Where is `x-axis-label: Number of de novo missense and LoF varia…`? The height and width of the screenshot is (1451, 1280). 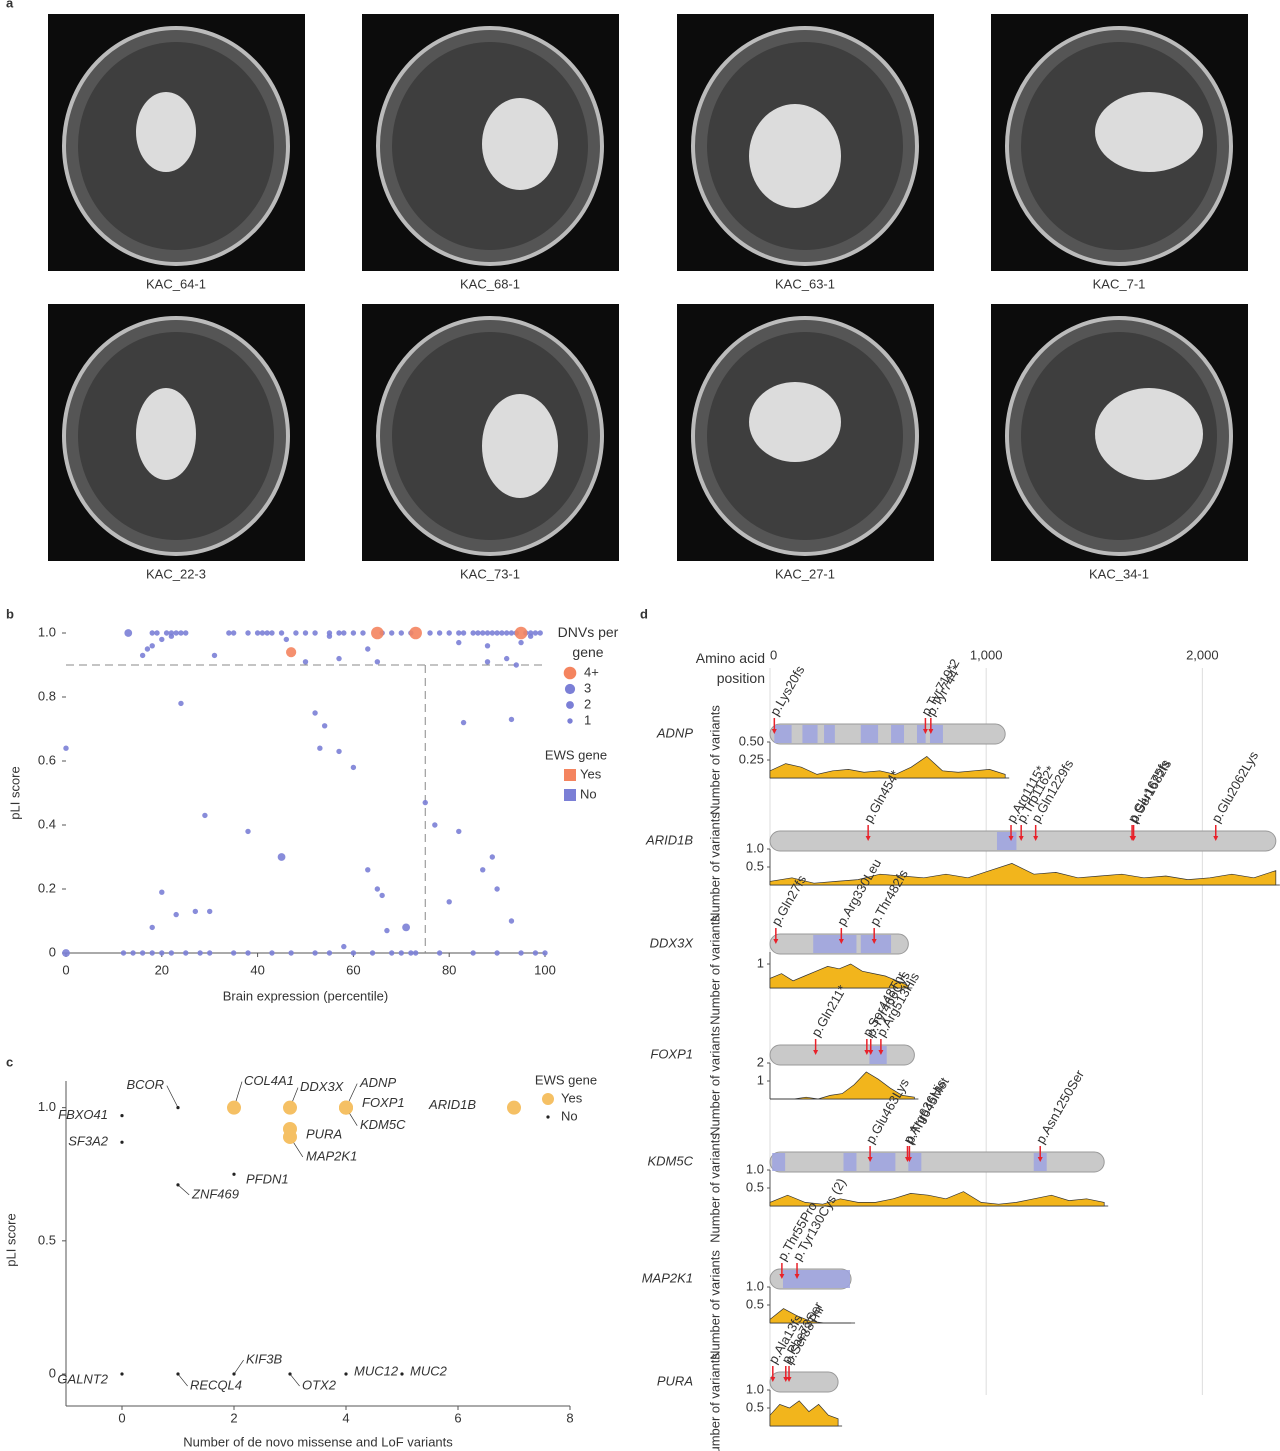 x-axis-label: Number of de novo missense and LoF varia… is located at coordinates (318, 1441).